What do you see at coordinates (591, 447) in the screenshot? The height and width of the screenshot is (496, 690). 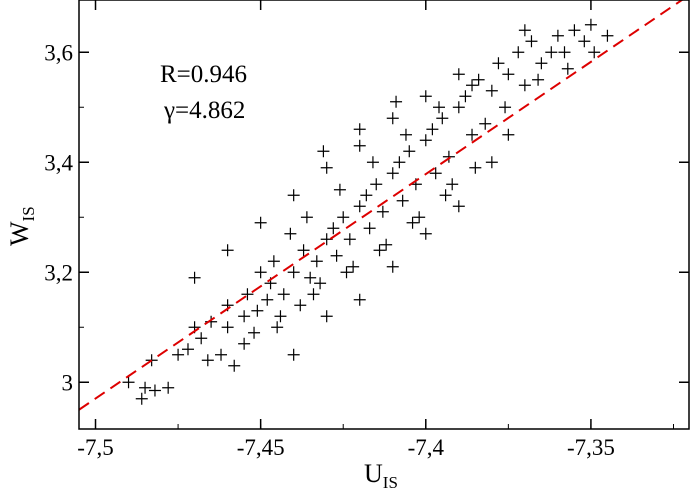 I see `x-tick-label: -7,35` at bounding box center [591, 447].